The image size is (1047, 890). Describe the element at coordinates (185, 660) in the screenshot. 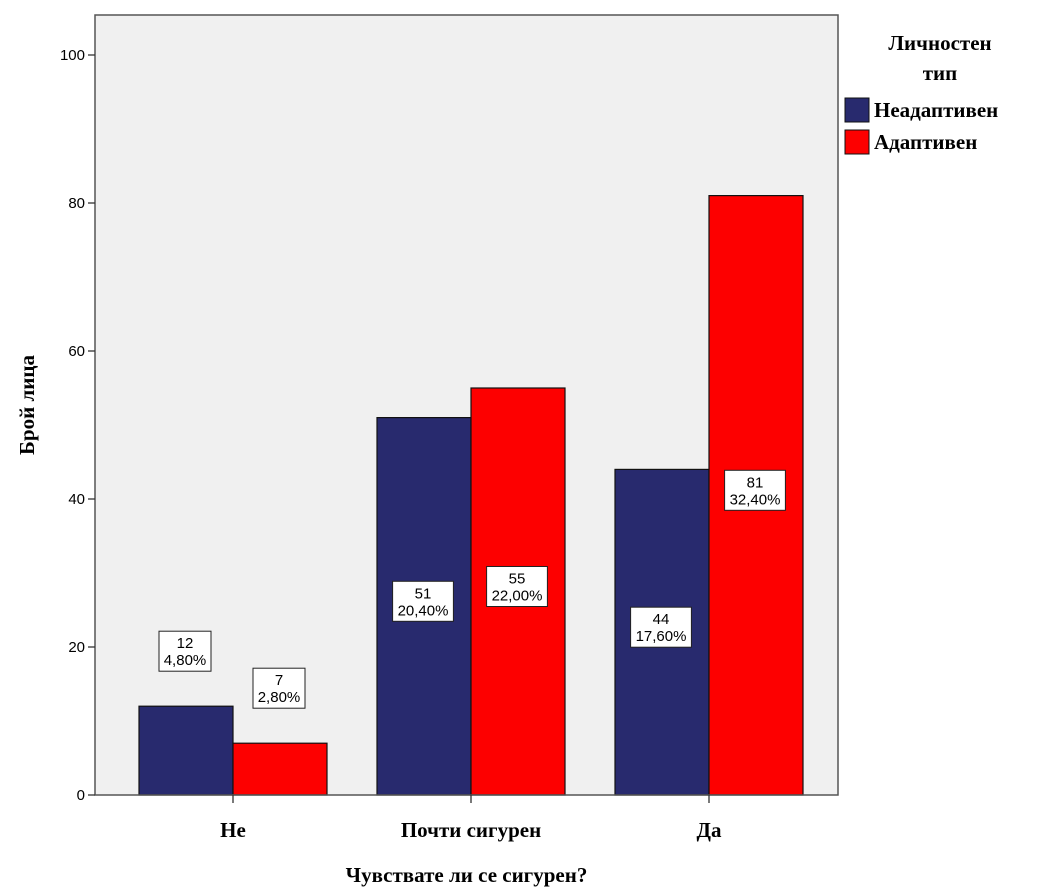

I see `data-label-percent: 4,80%` at that location.